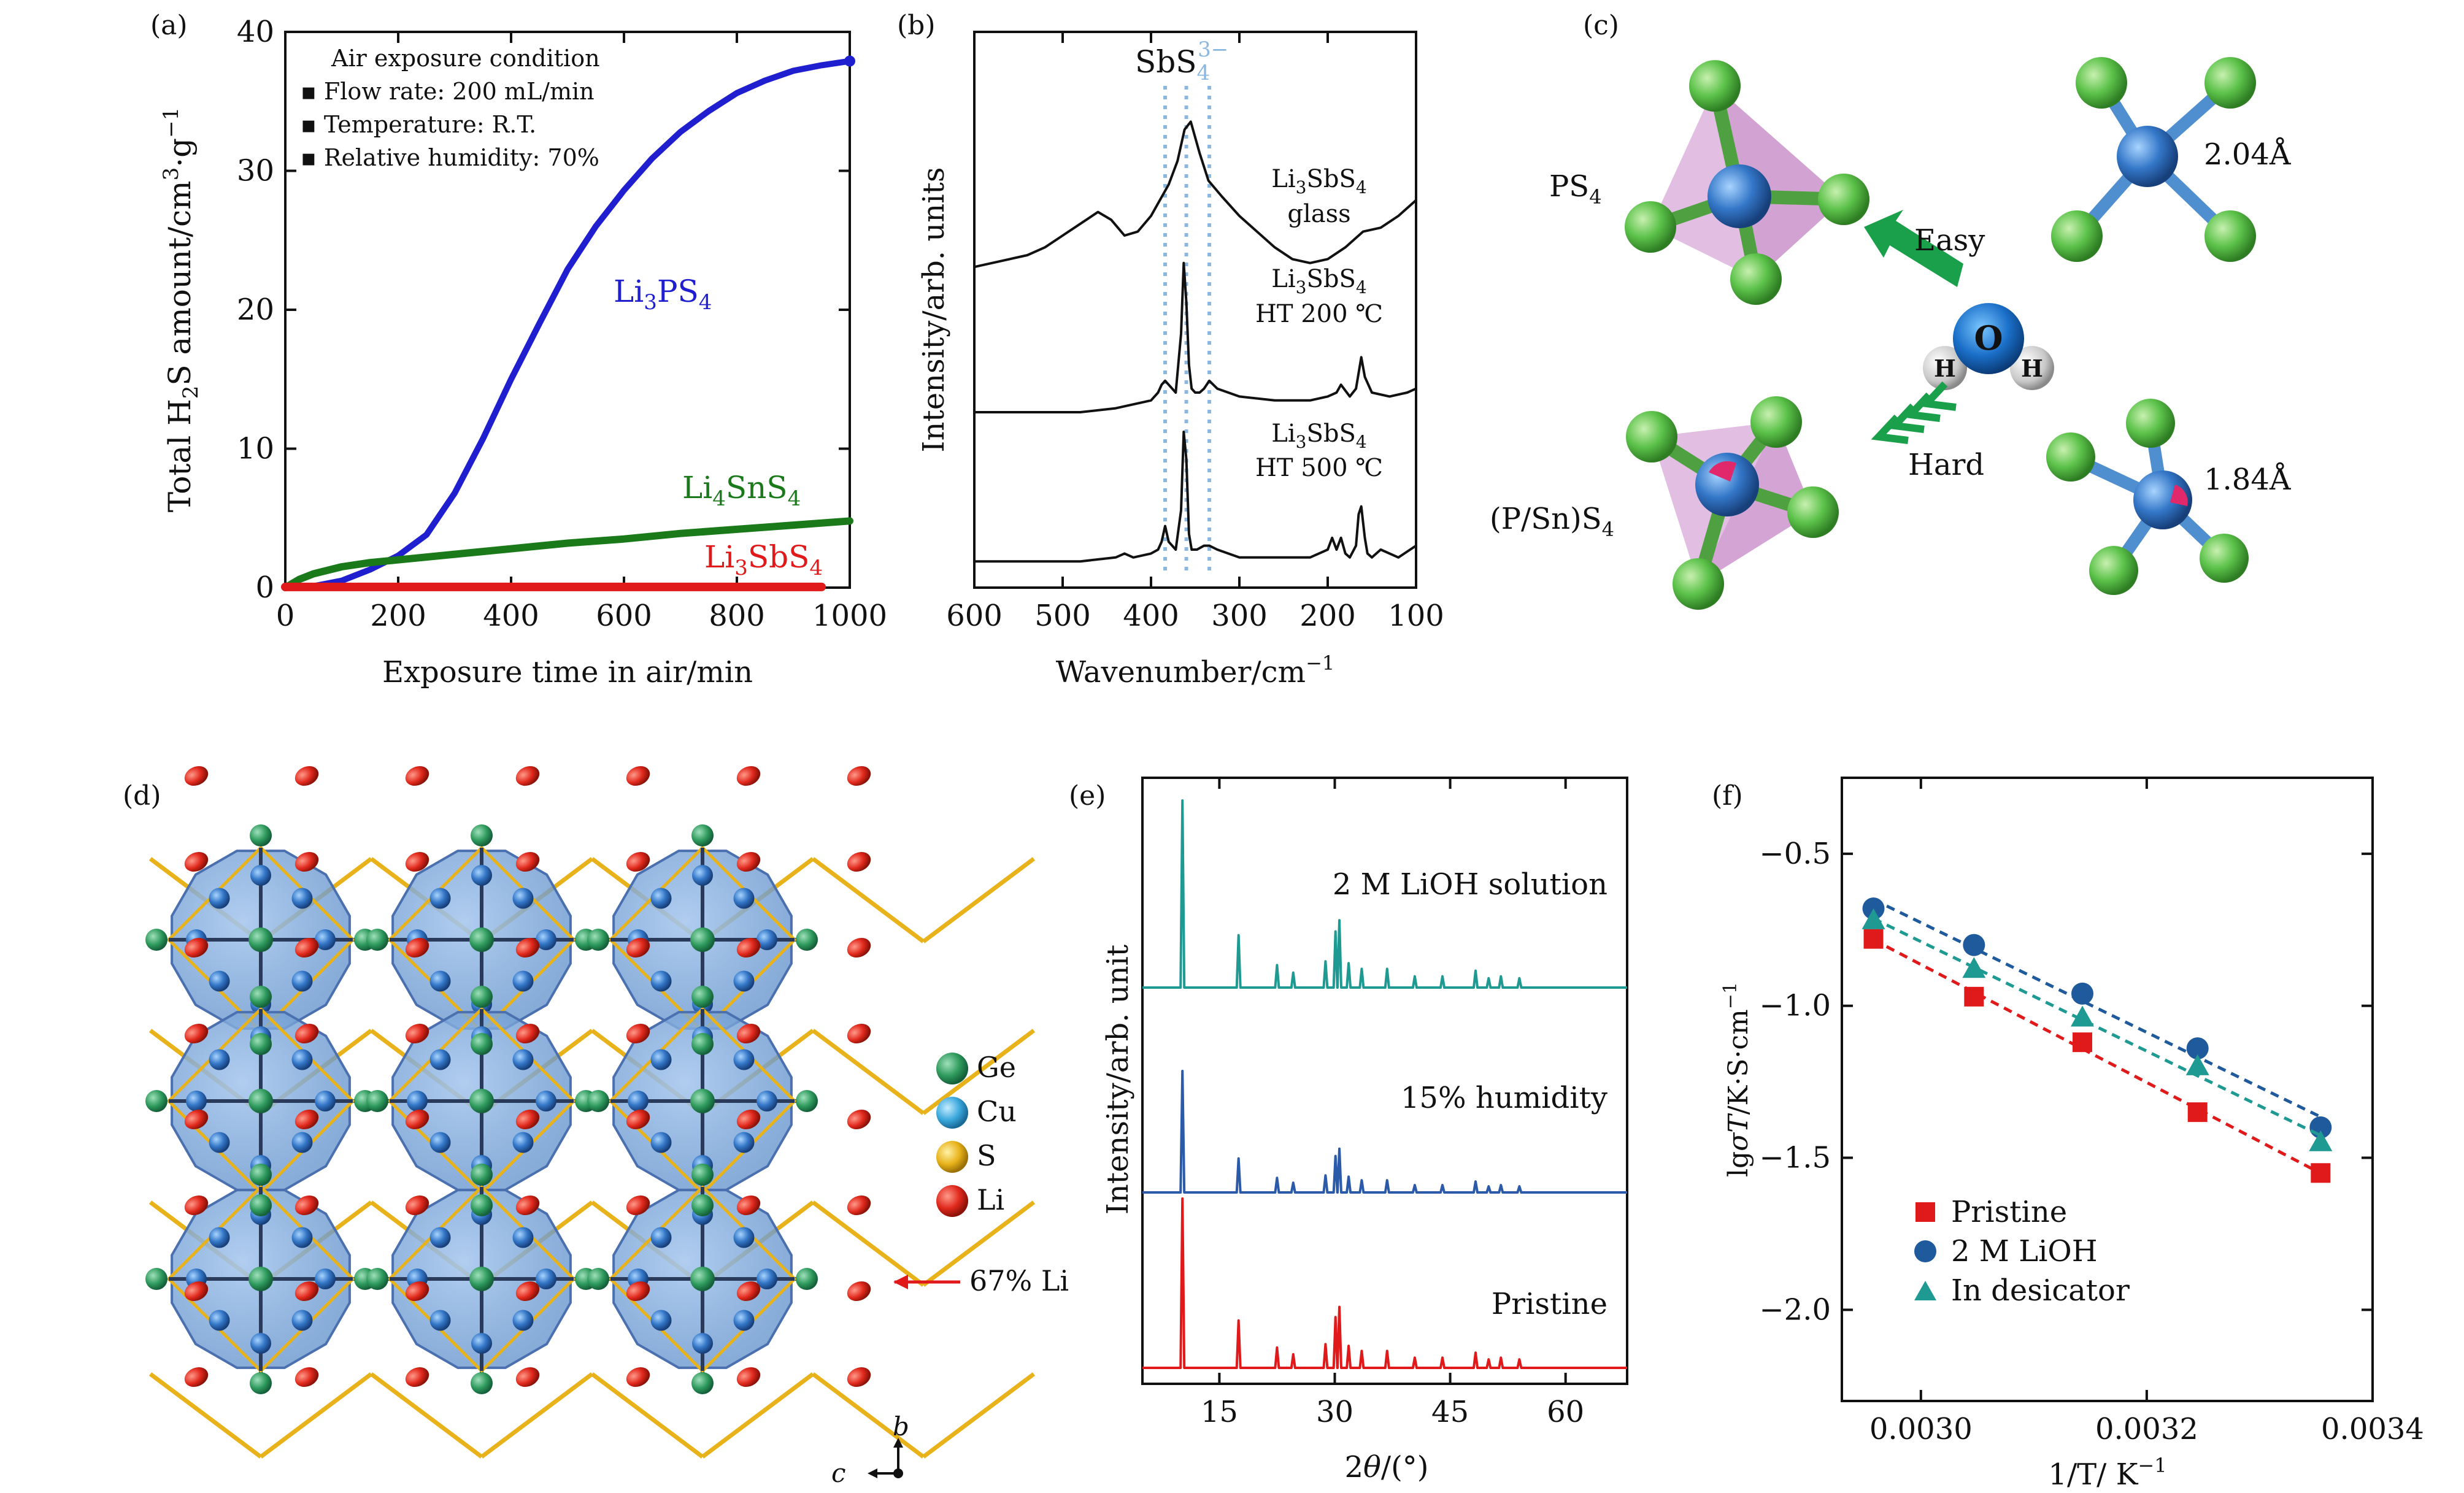 The width and height of the screenshot is (2464, 1493). I want to click on panel-b-xlabel: Wavenumber/cm−1, so click(1195, 670).